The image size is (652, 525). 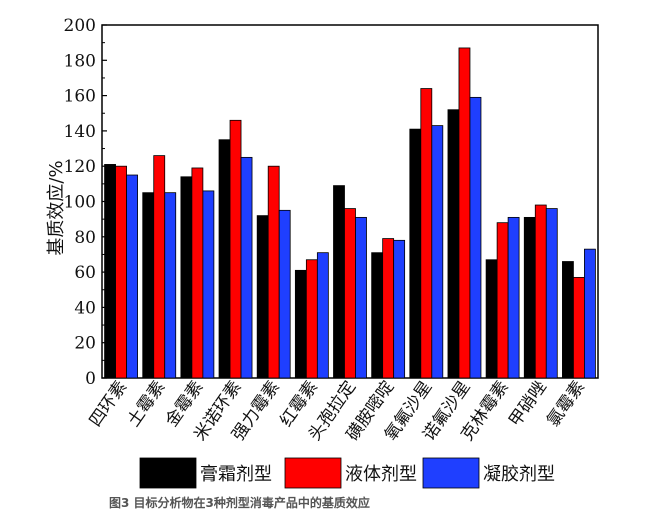 What do you see at coordinates (85, 238) in the screenshot?
I see `y-tick-label: 80` at bounding box center [85, 238].